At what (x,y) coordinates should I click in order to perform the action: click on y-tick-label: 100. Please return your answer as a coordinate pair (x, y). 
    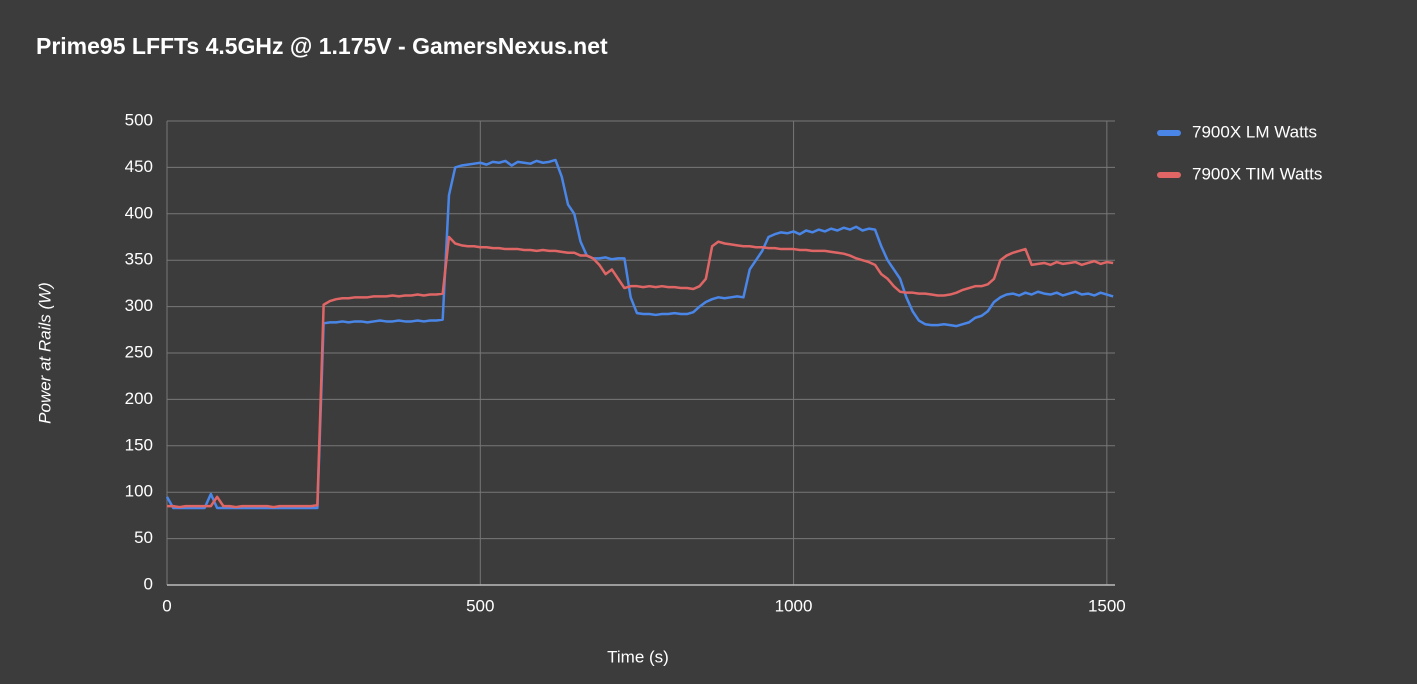
    Looking at the image, I should click on (139, 491).